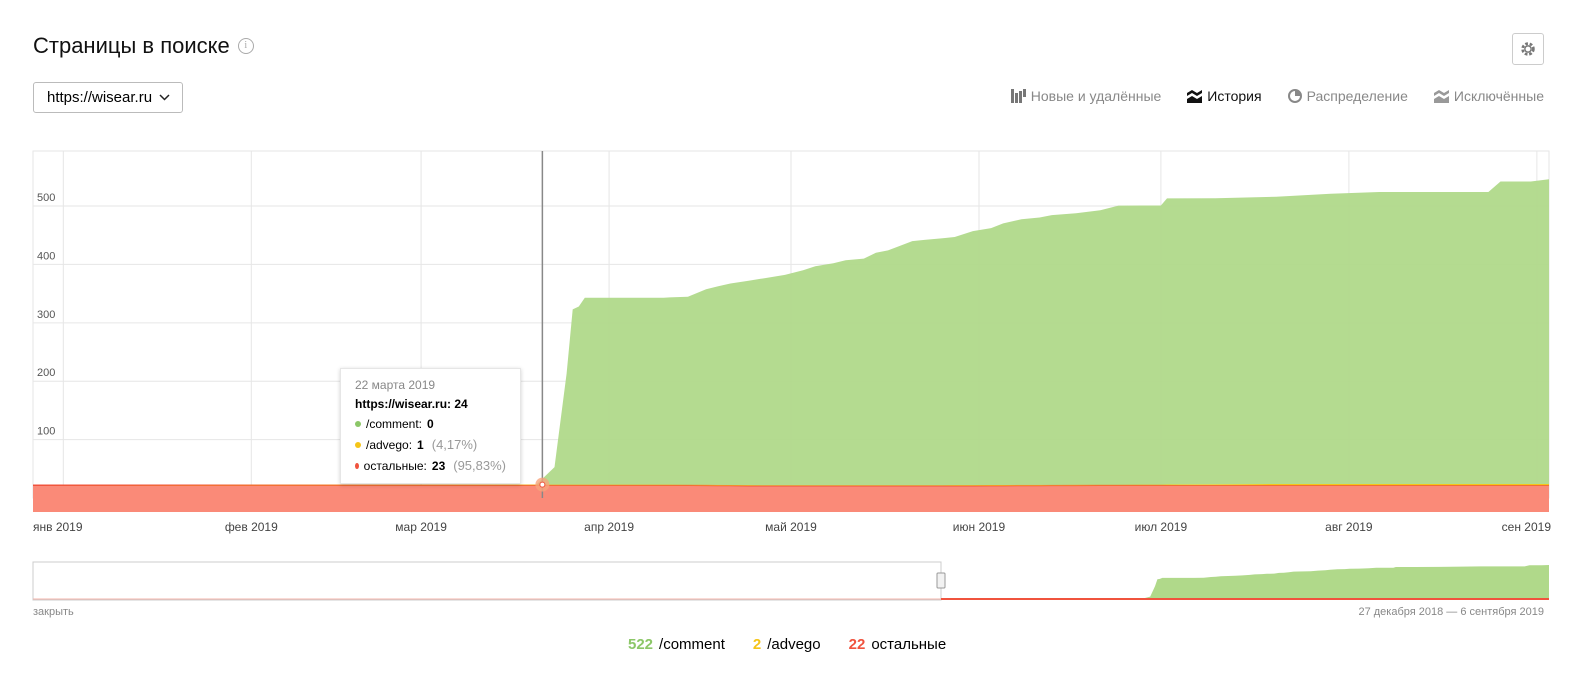  I want to click on navigator-comment-area, so click(1245, 582).